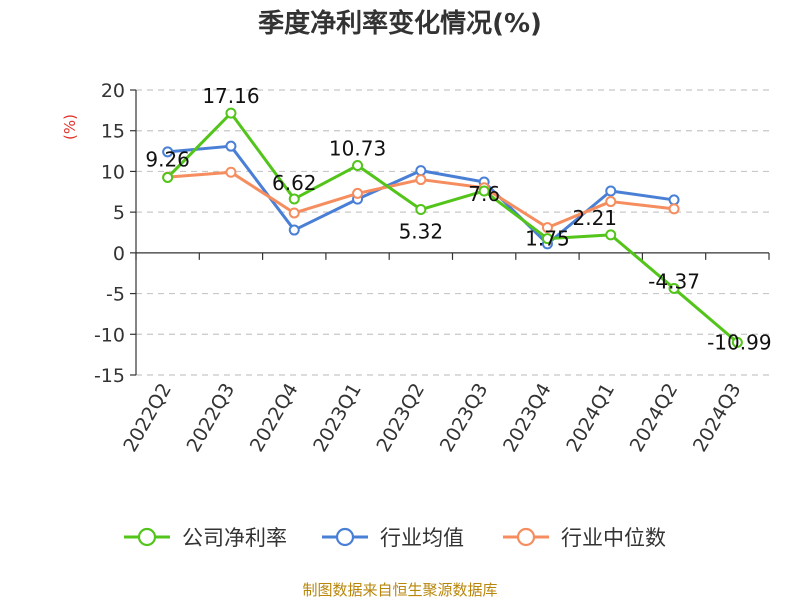 The width and height of the screenshot is (800, 600). What do you see at coordinates (234, 538) in the screenshot?
I see `legend-label: 公司净利率` at bounding box center [234, 538].